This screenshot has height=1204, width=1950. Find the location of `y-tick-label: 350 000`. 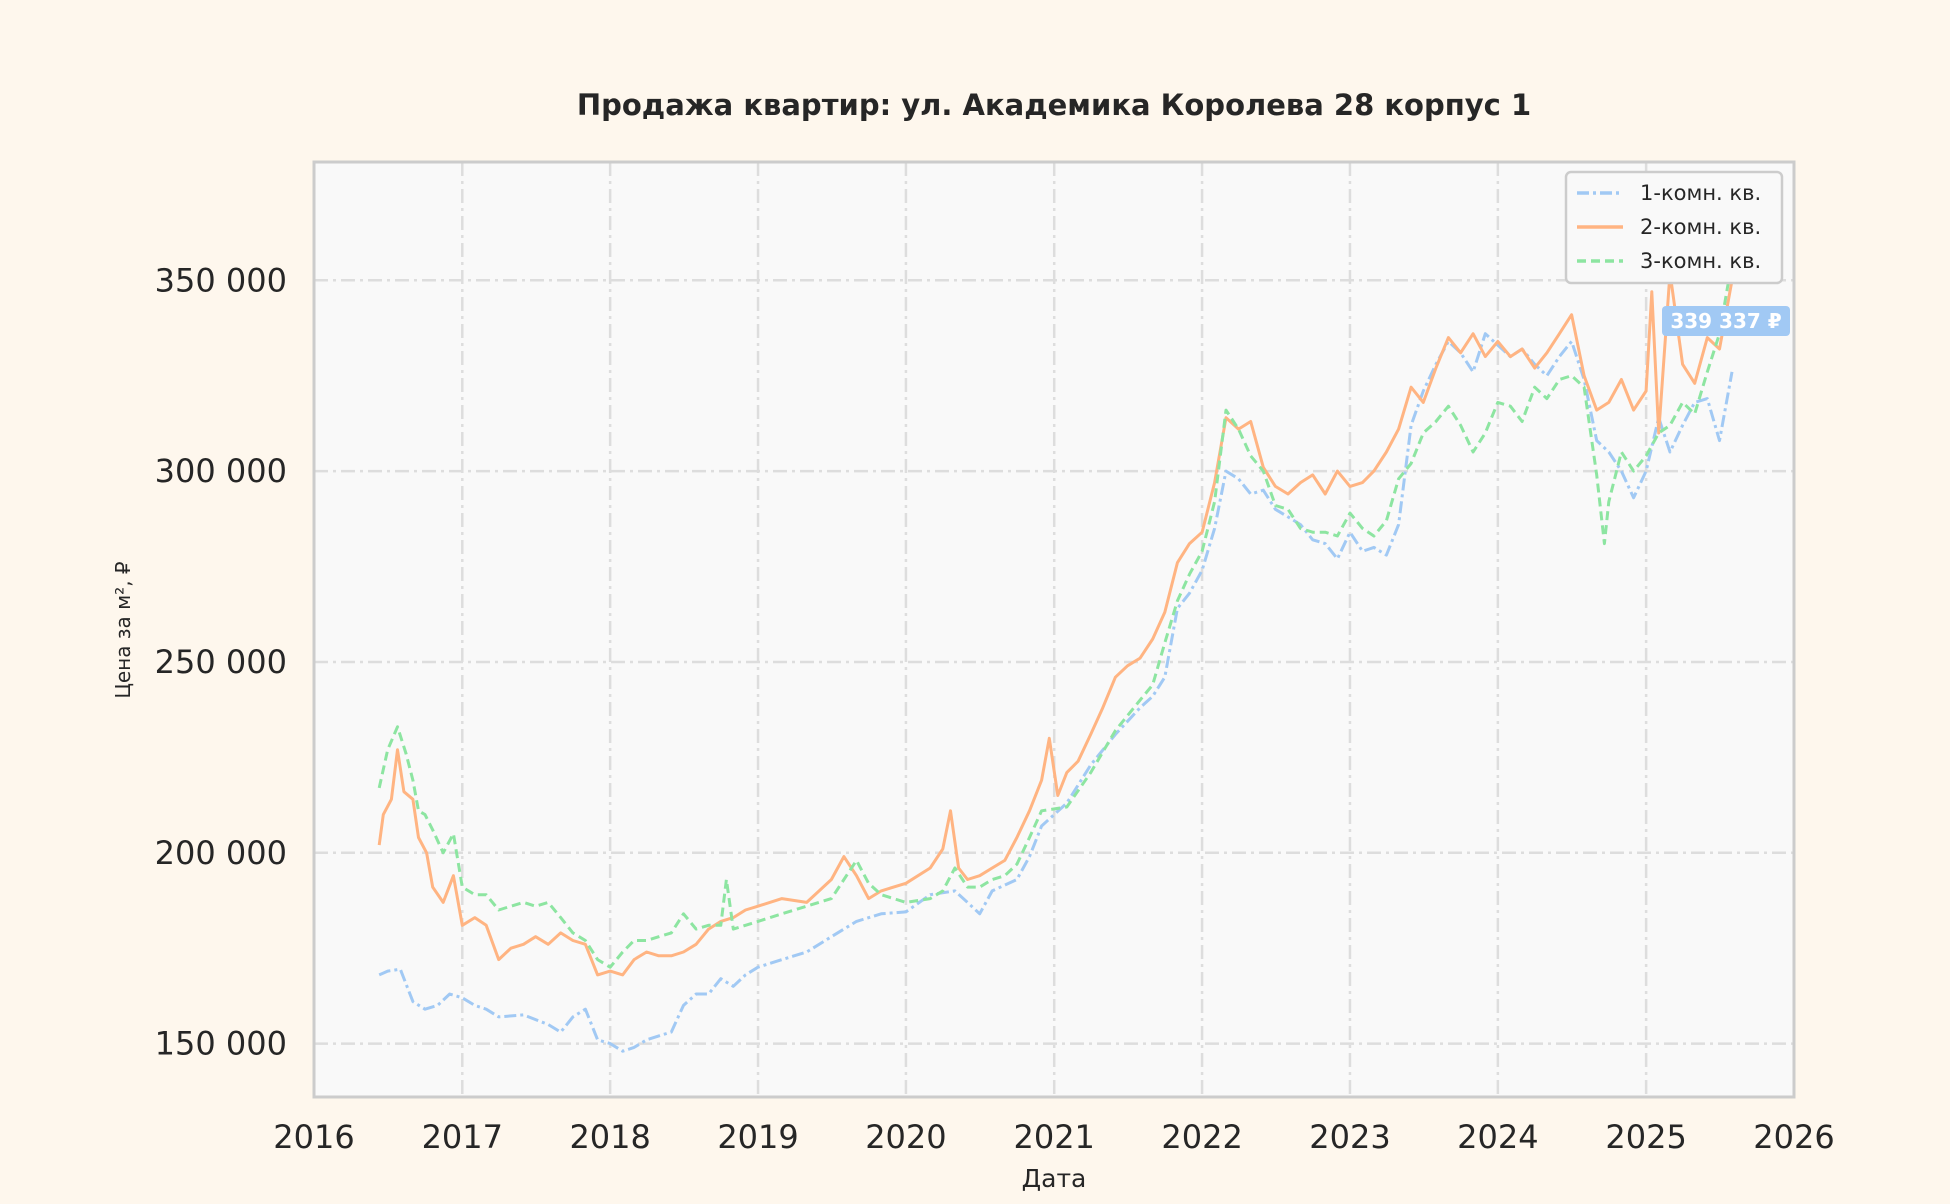

y-tick-label: 350 000 is located at coordinates (221, 280).